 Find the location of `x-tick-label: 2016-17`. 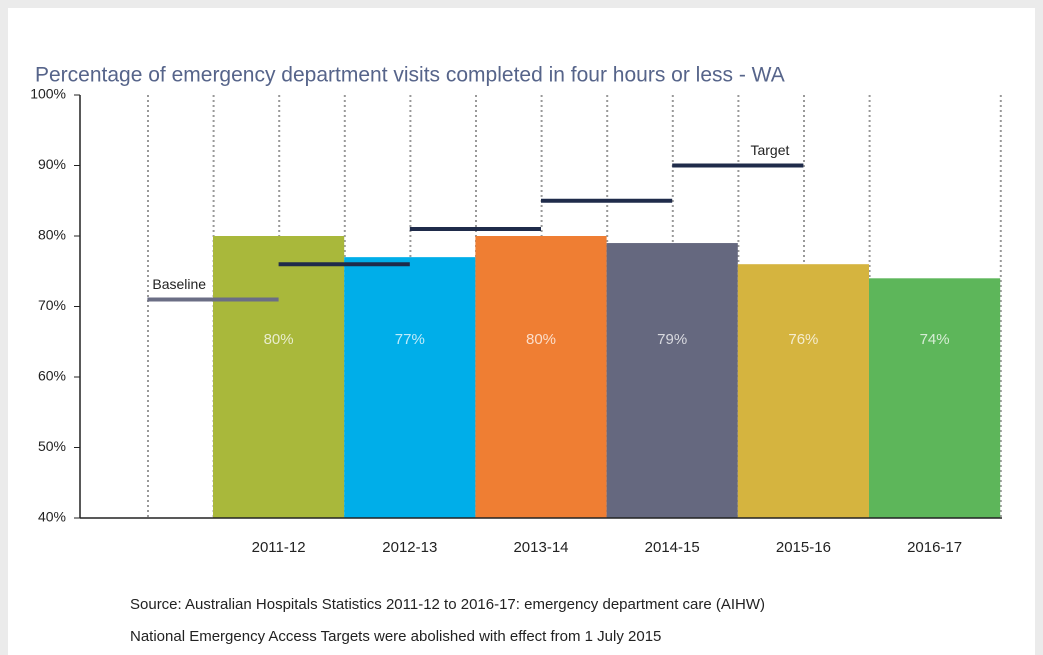

x-tick-label: 2016-17 is located at coordinates (934, 547).